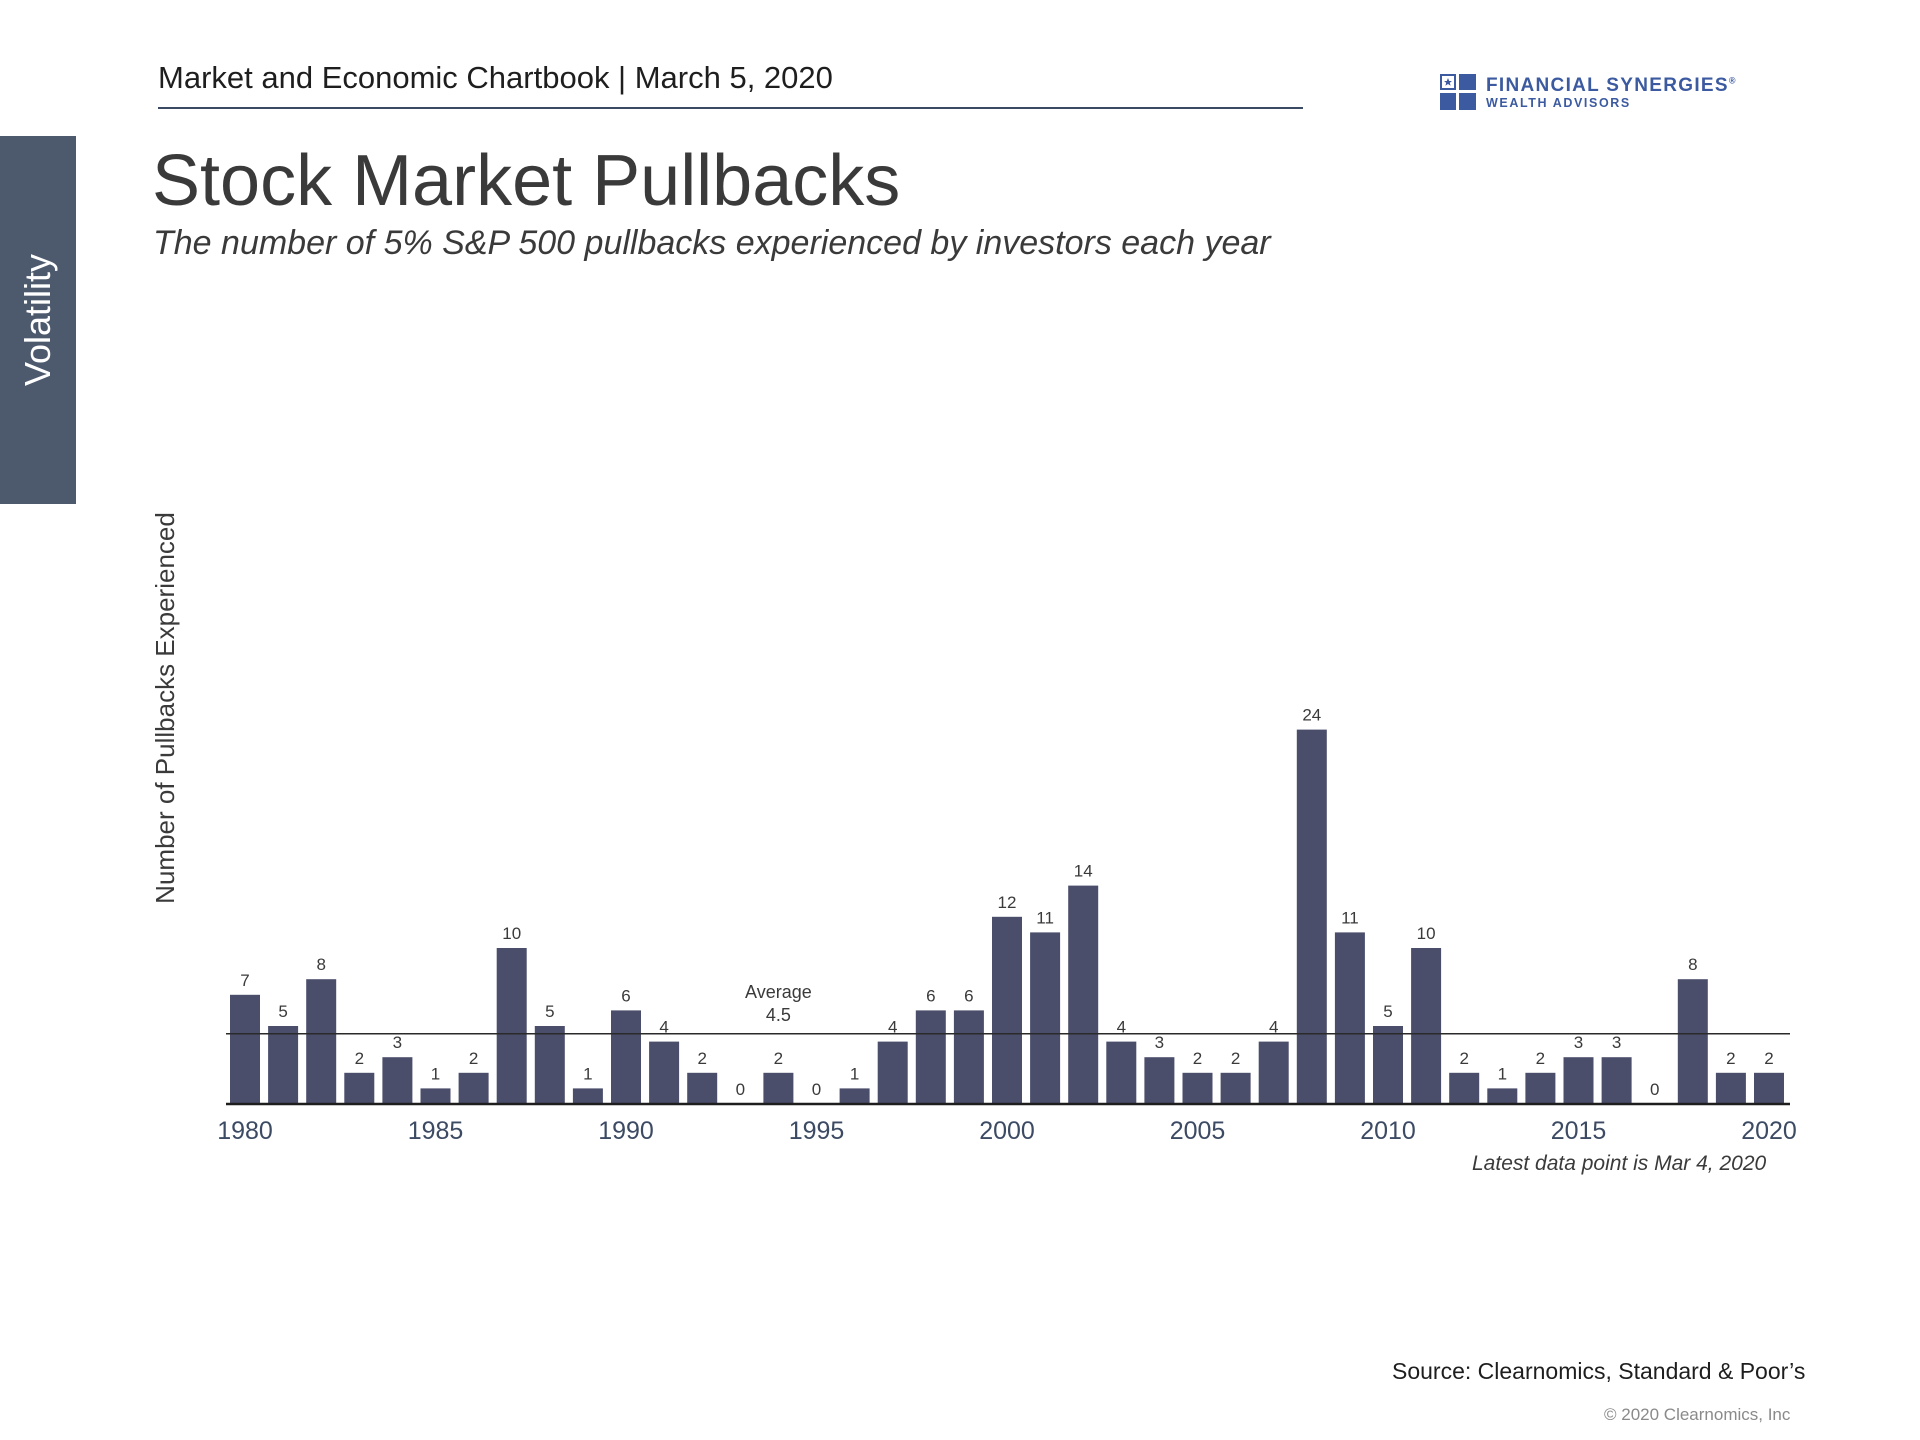 This screenshot has width=1920, height=1440. What do you see at coordinates (1540, 1088) in the screenshot?
I see `bar-2014` at bounding box center [1540, 1088].